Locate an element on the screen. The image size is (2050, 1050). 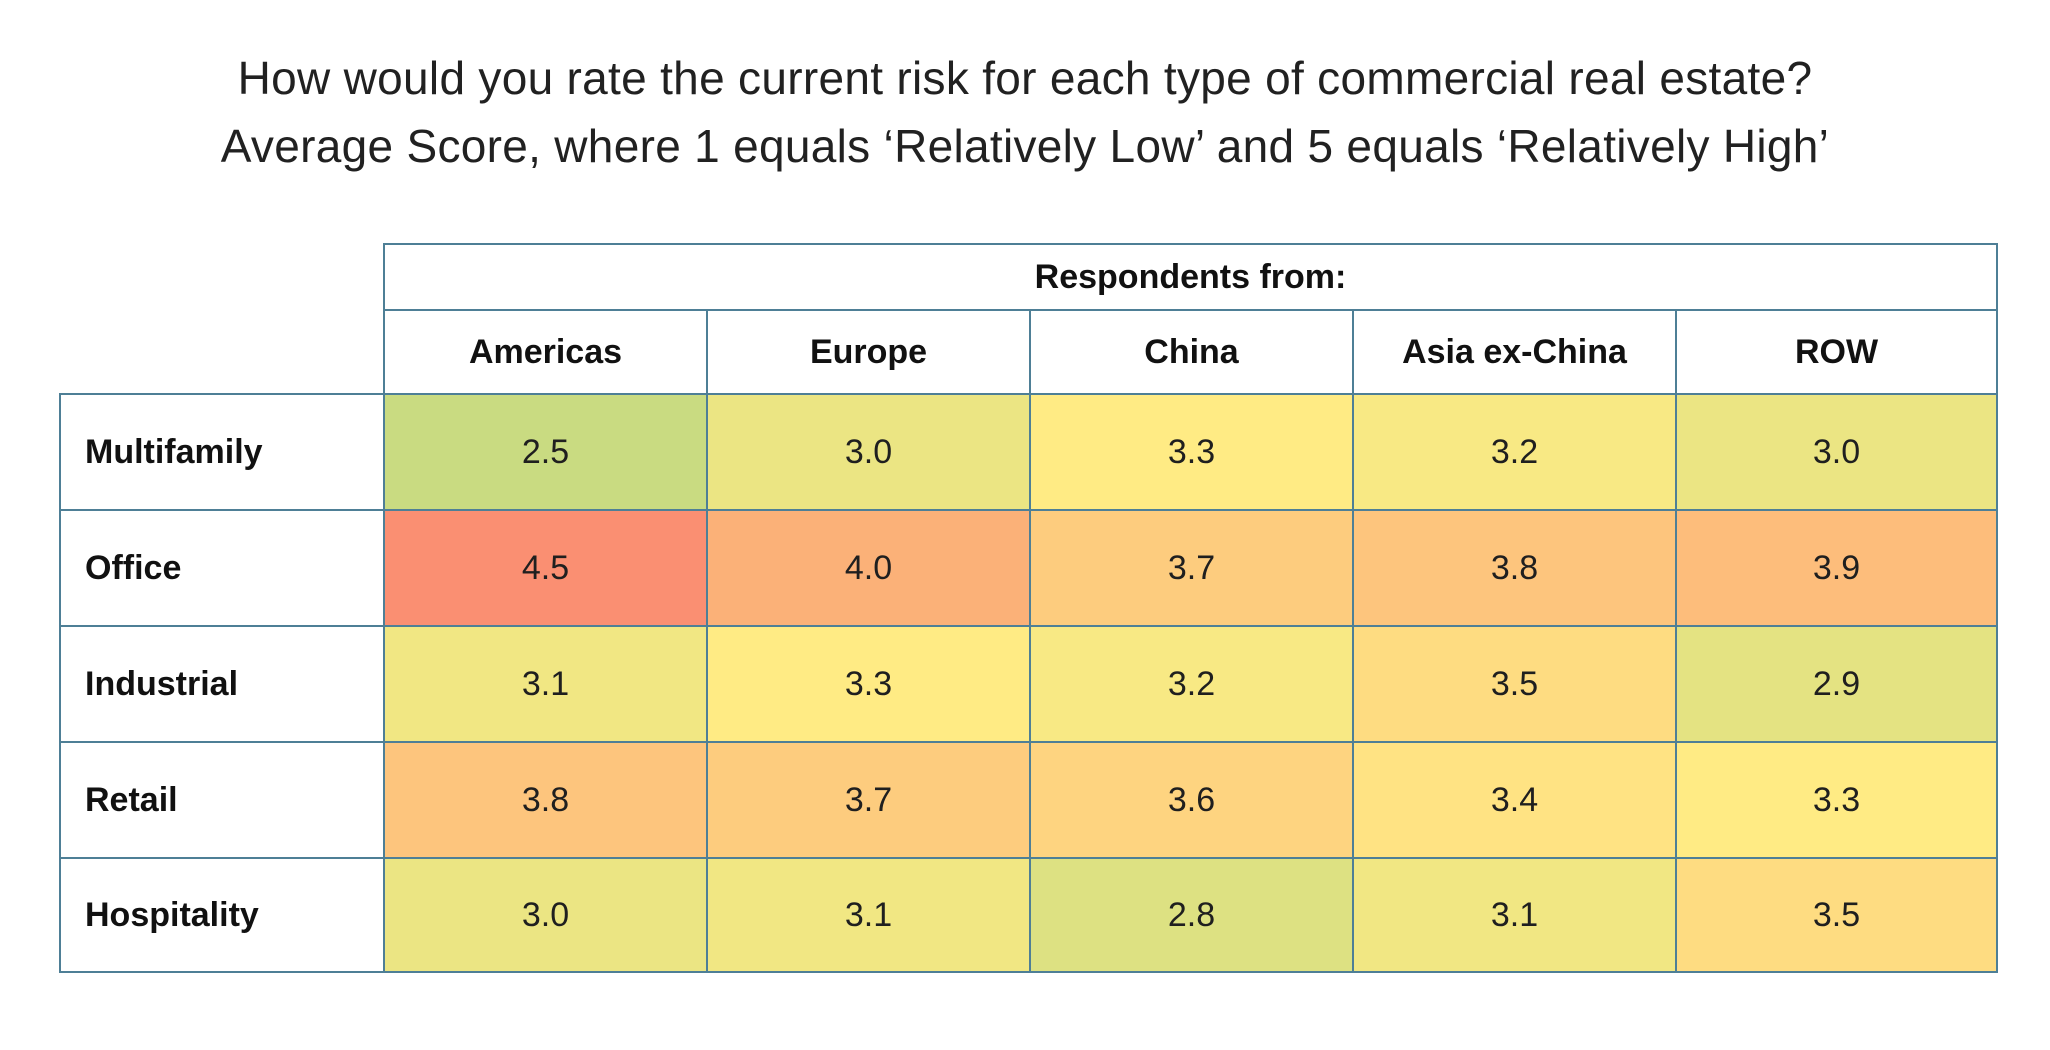
cell-multifamily-row: 3.0 is located at coordinates (1836, 451).